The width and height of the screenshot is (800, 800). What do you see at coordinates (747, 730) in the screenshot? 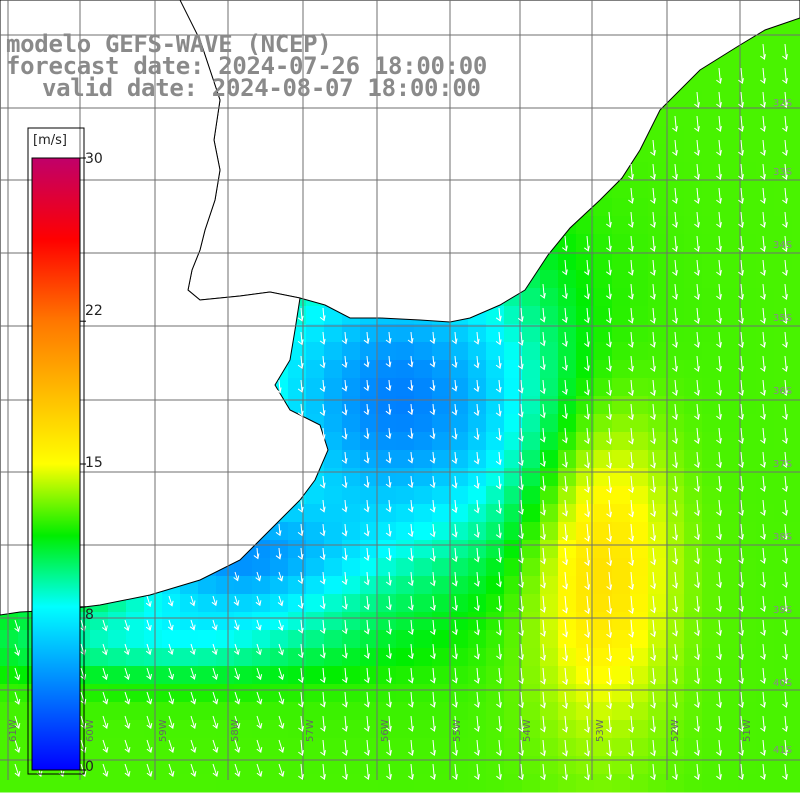
I see `lon-label-51w: 51W` at bounding box center [747, 730].